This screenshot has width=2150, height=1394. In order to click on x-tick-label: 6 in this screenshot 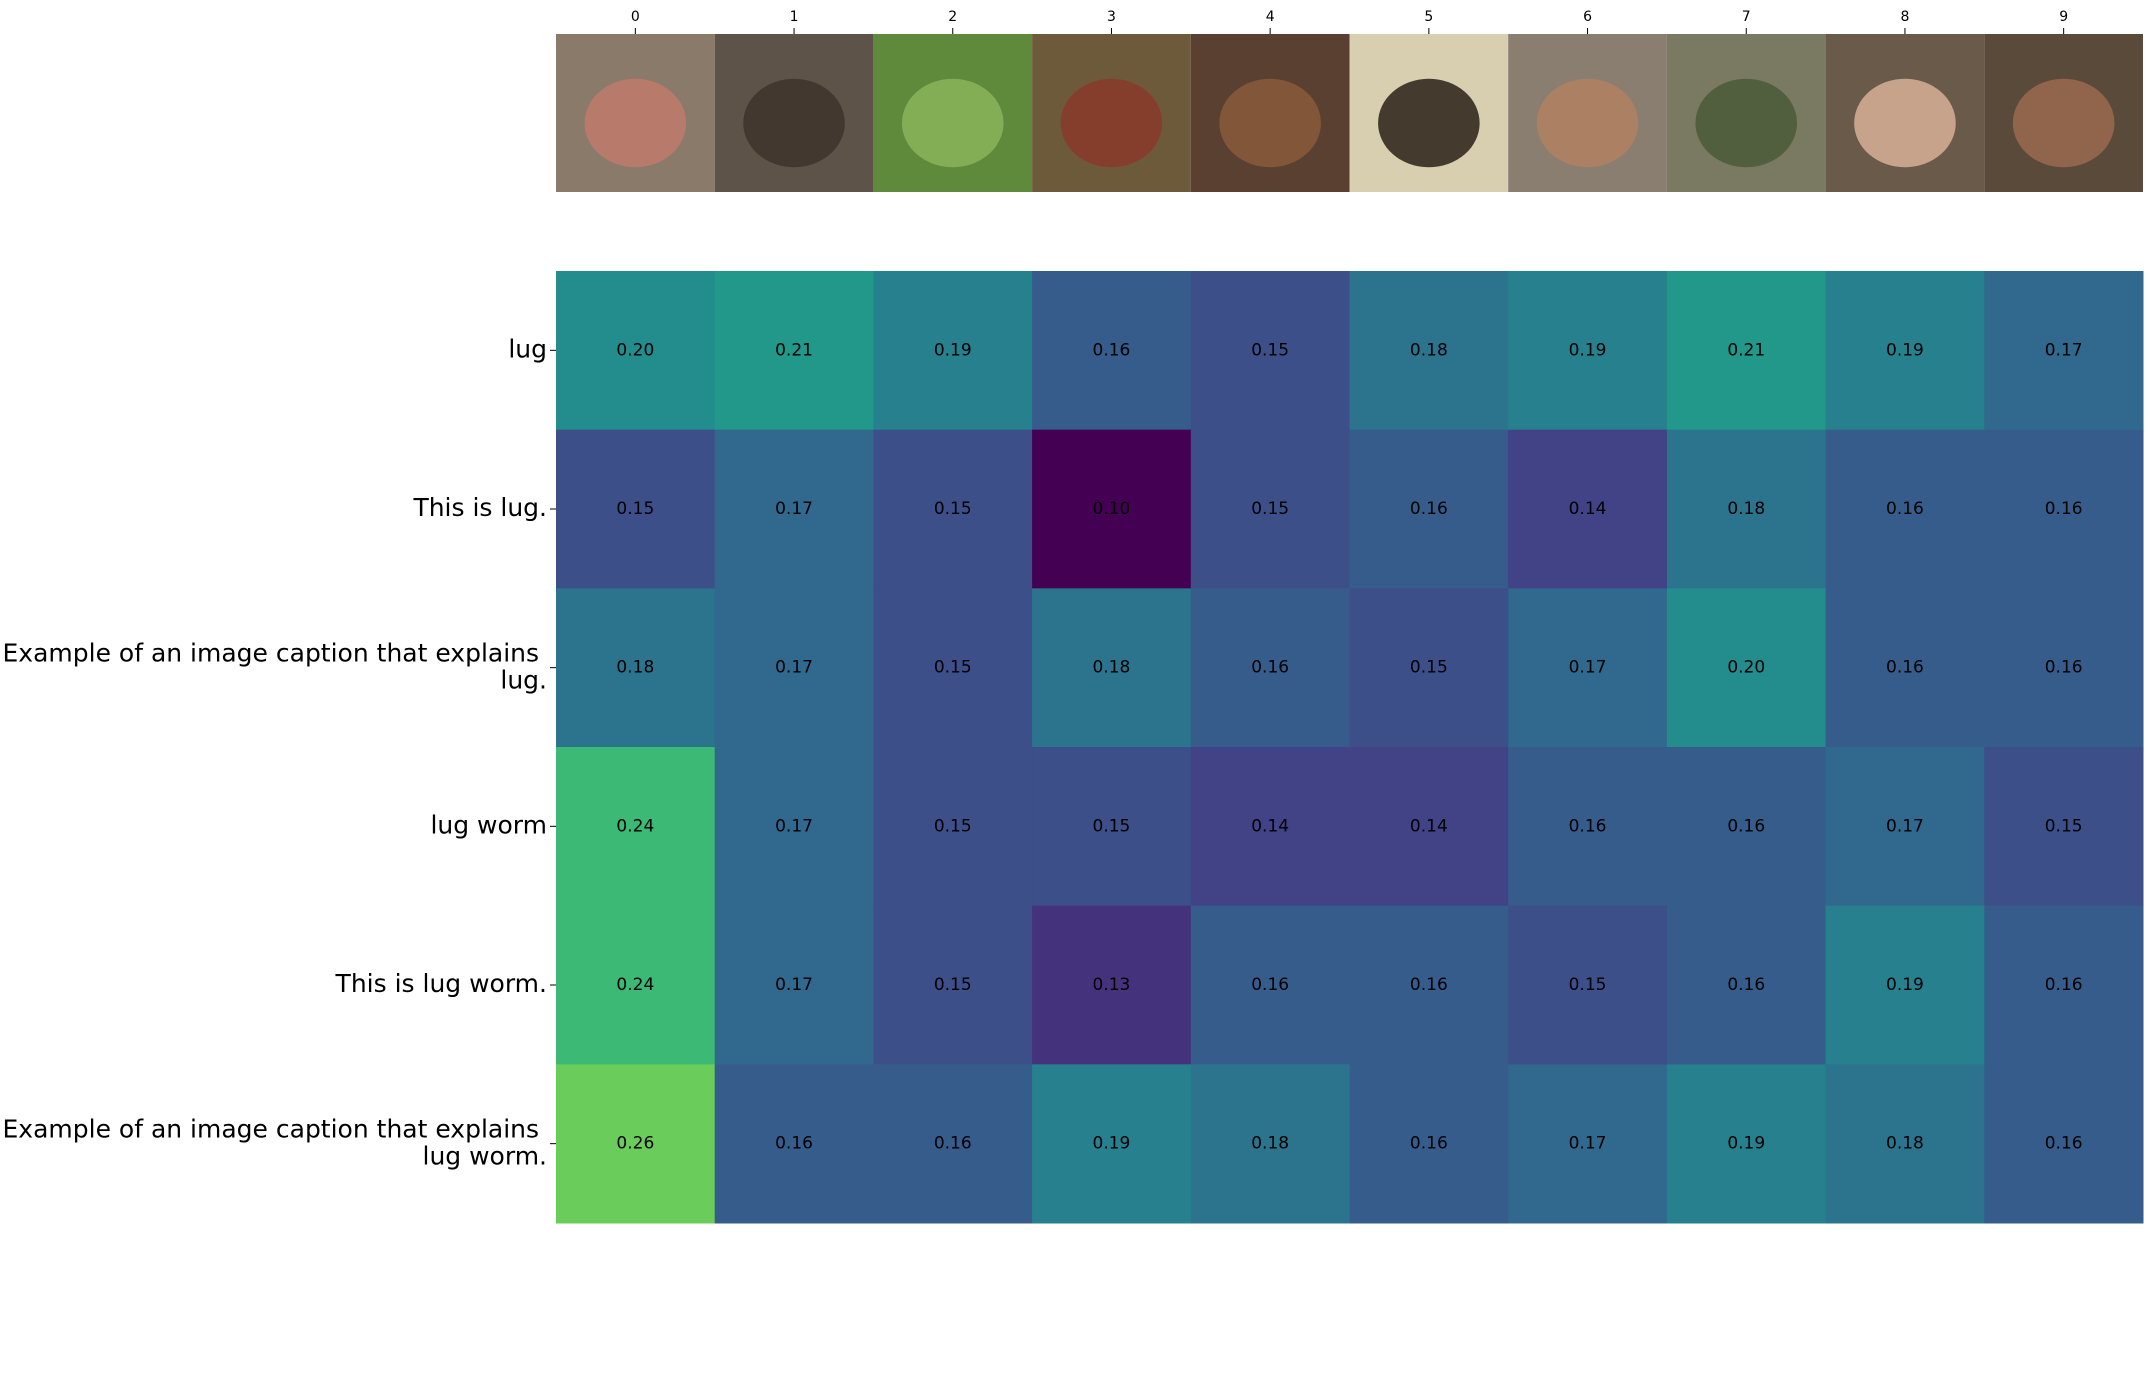, I will do `click(1587, 17)`.